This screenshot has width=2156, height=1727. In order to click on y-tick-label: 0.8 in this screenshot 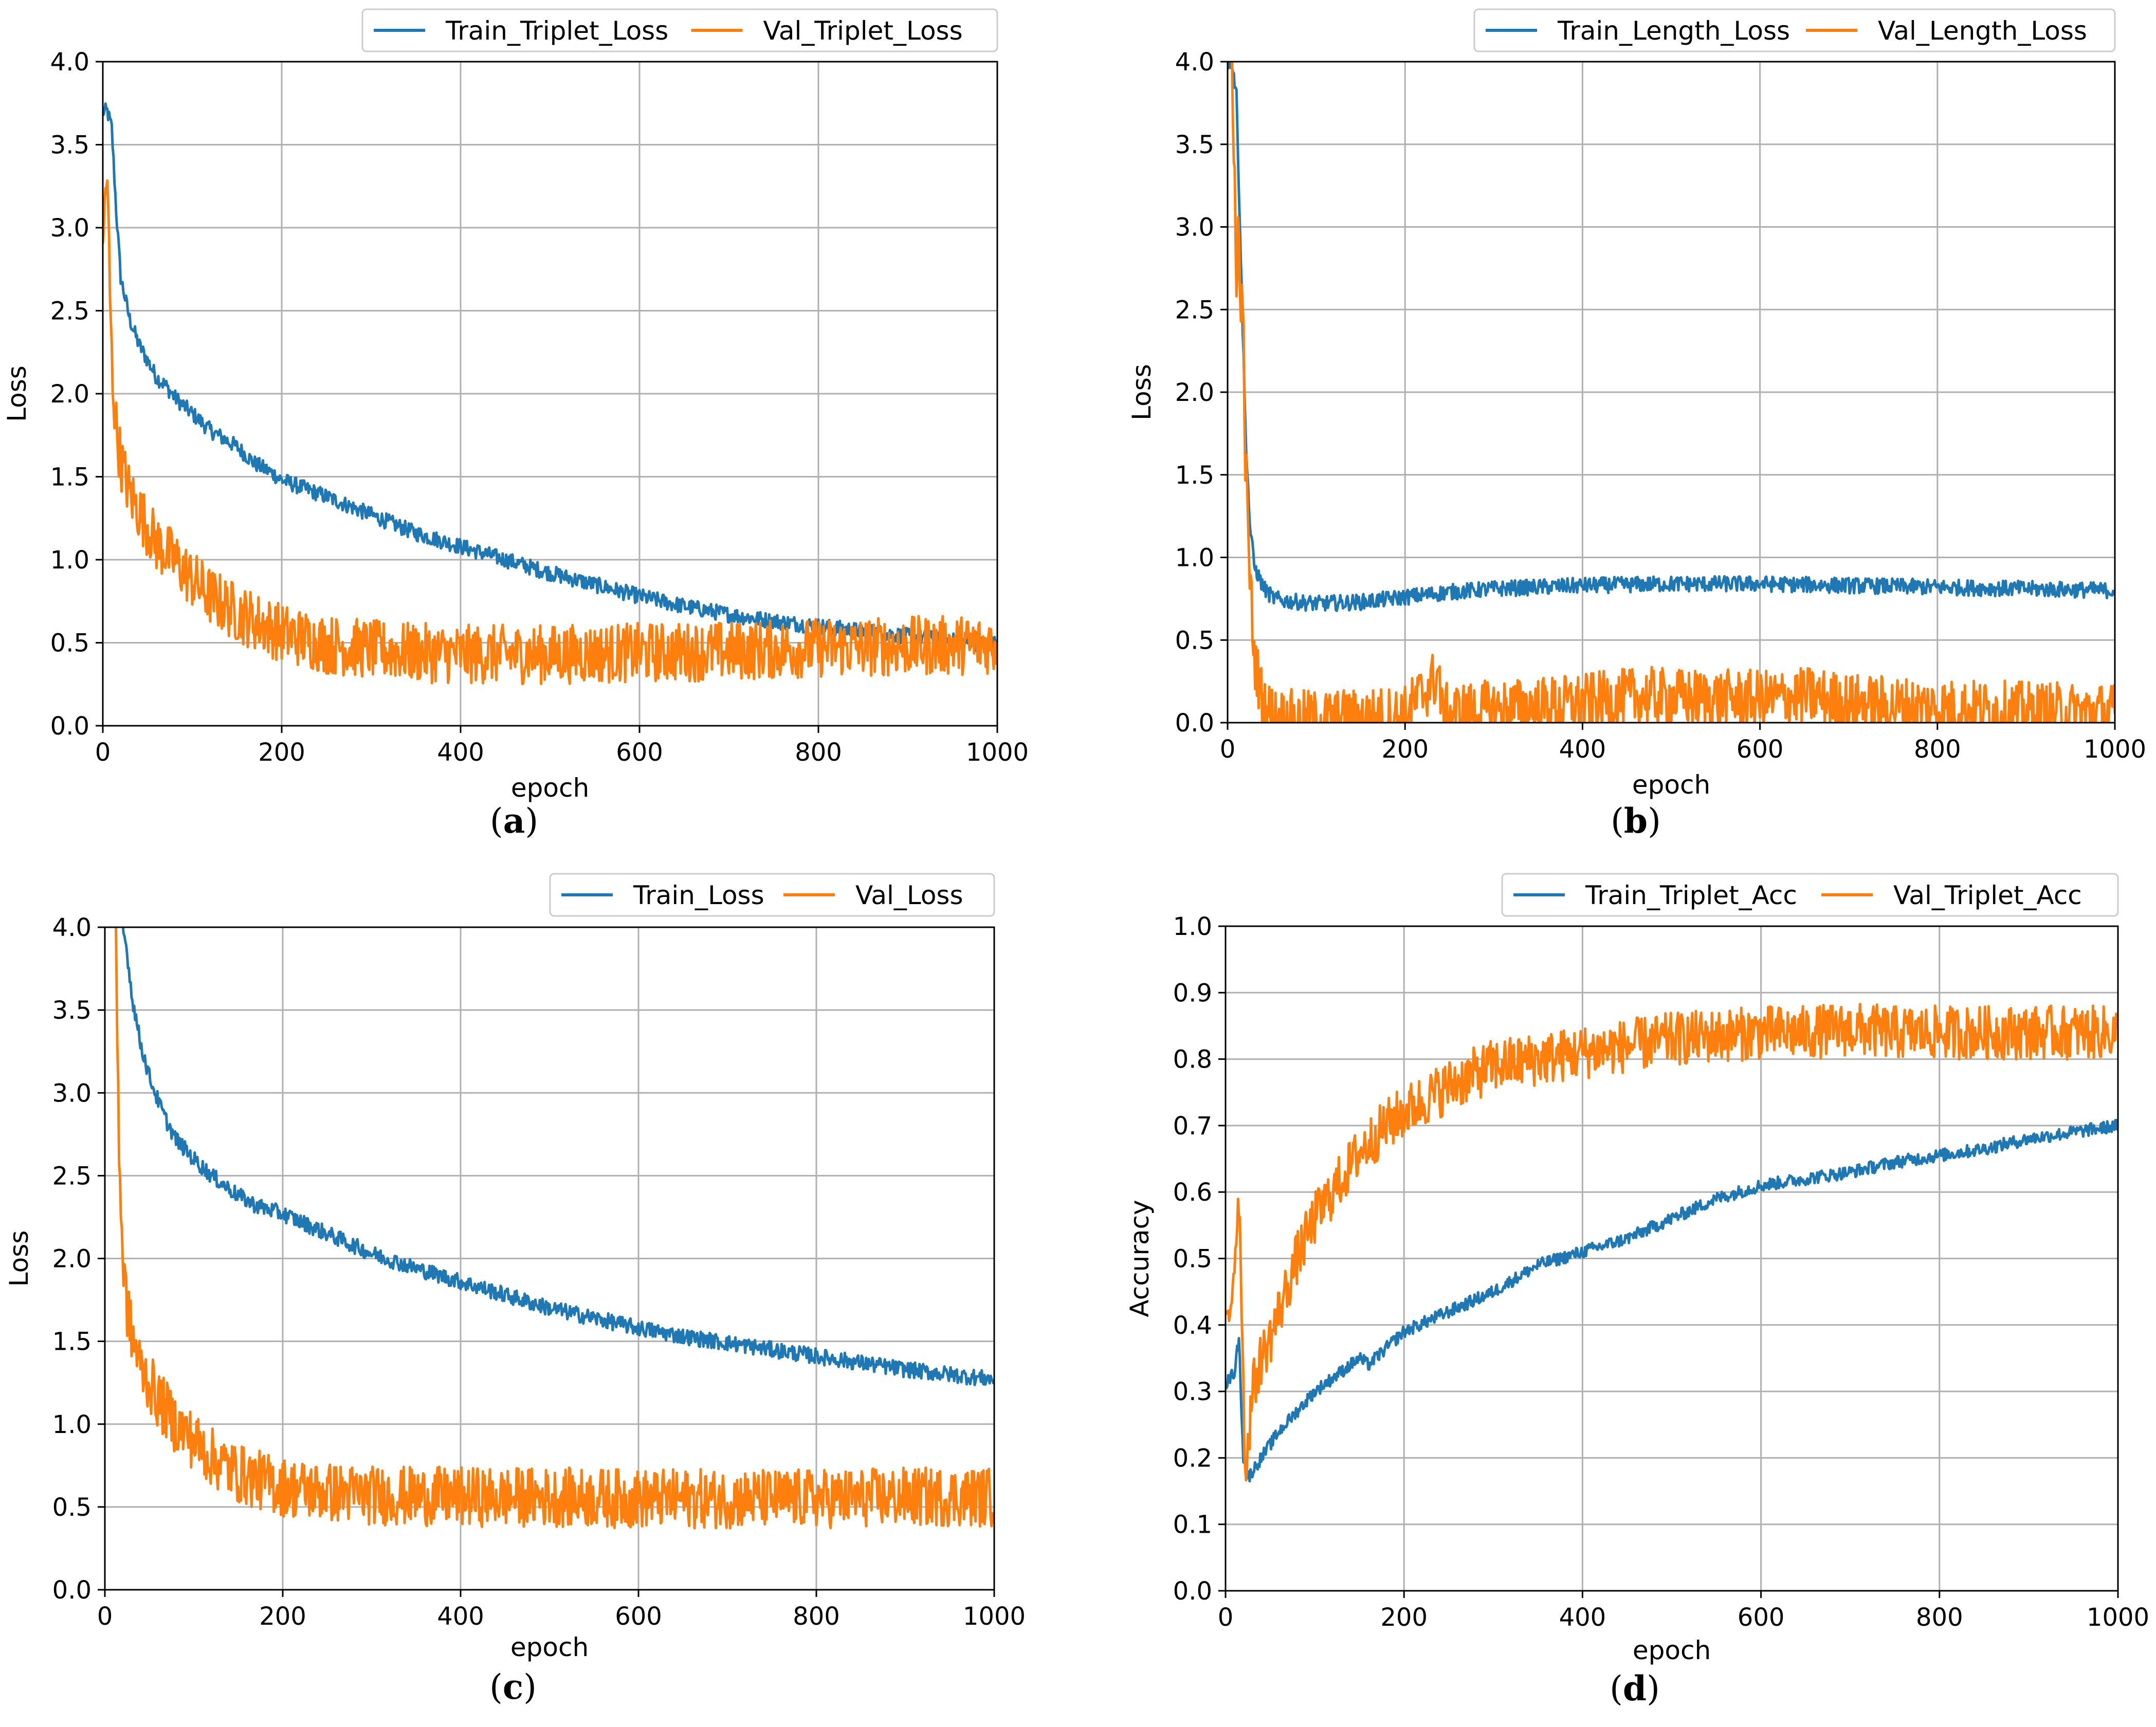, I will do `click(1192, 1059)`.